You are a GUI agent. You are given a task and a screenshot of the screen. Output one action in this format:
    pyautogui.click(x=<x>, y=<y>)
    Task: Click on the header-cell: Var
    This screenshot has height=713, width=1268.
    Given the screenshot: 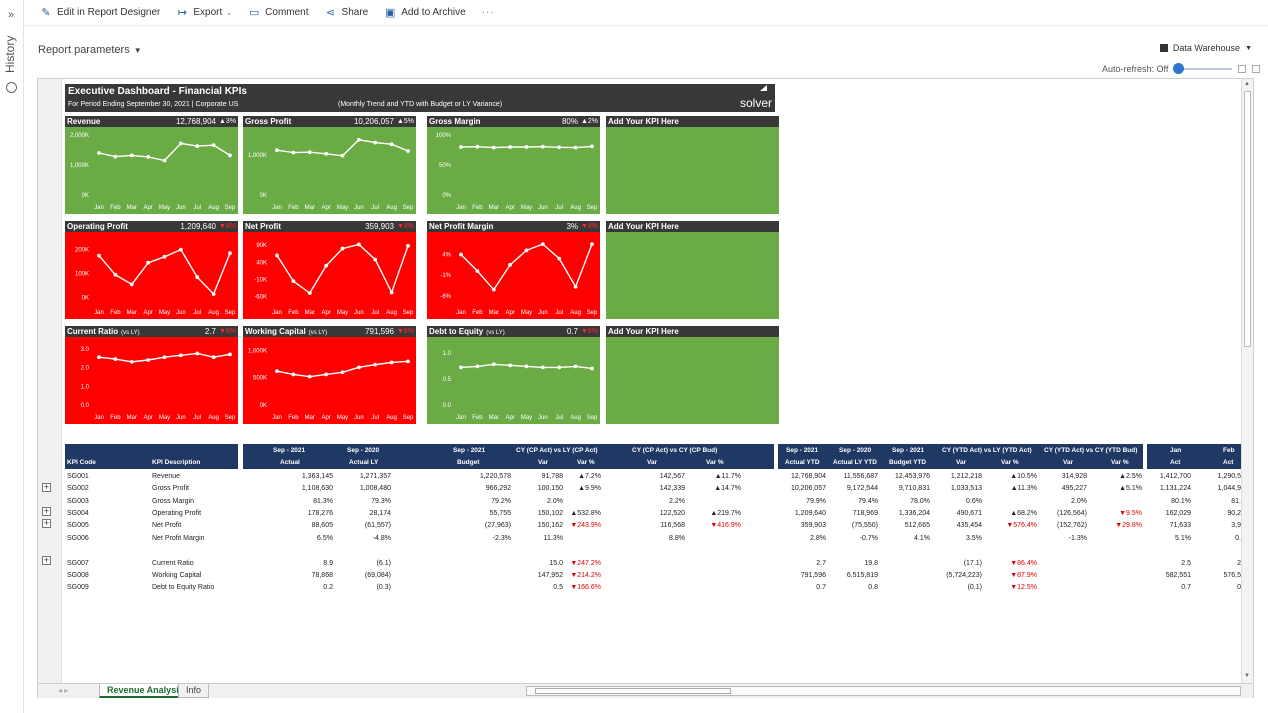 What is the action you would take?
    pyautogui.click(x=1068, y=462)
    